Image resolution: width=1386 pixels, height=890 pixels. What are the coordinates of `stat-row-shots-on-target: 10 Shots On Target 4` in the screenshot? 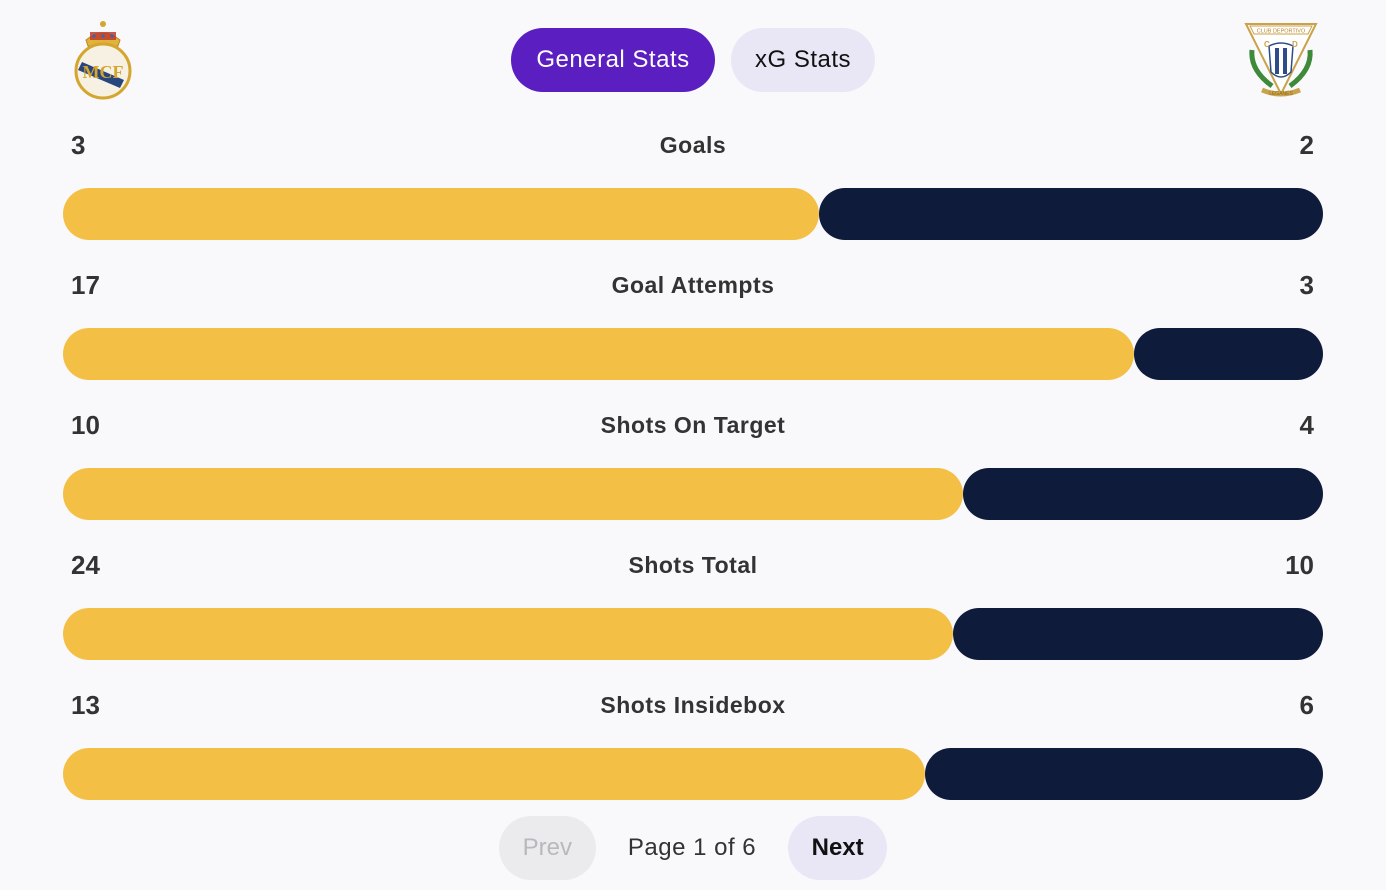 It's located at (693, 476).